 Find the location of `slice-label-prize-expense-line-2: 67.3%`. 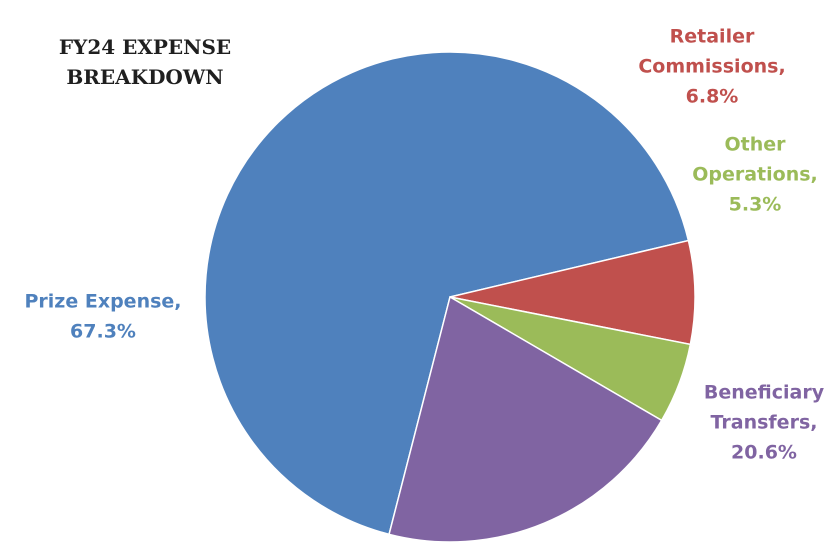

slice-label-prize-expense-line-2: 67.3% is located at coordinates (103, 332).